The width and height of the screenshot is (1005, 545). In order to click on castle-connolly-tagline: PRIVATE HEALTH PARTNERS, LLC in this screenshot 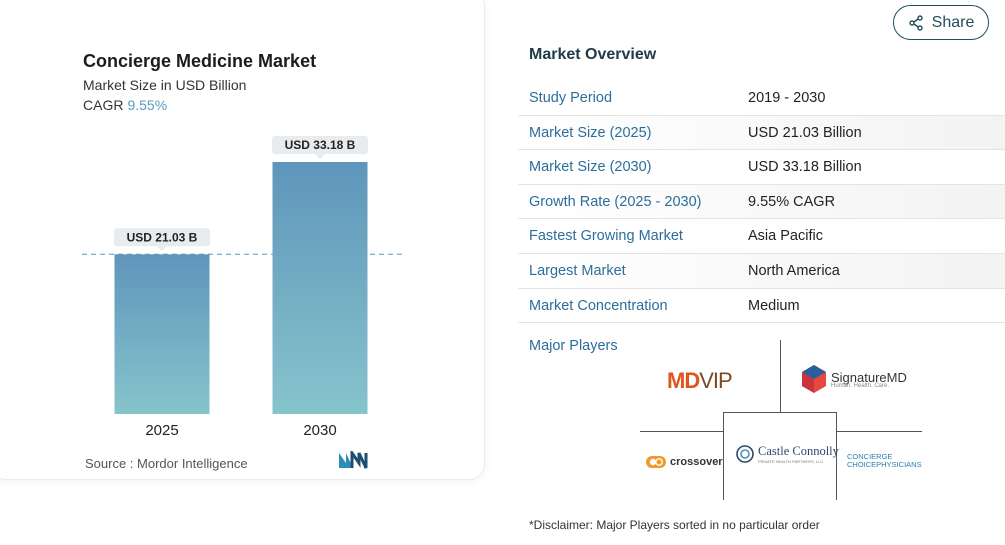, I will do `click(791, 461)`.